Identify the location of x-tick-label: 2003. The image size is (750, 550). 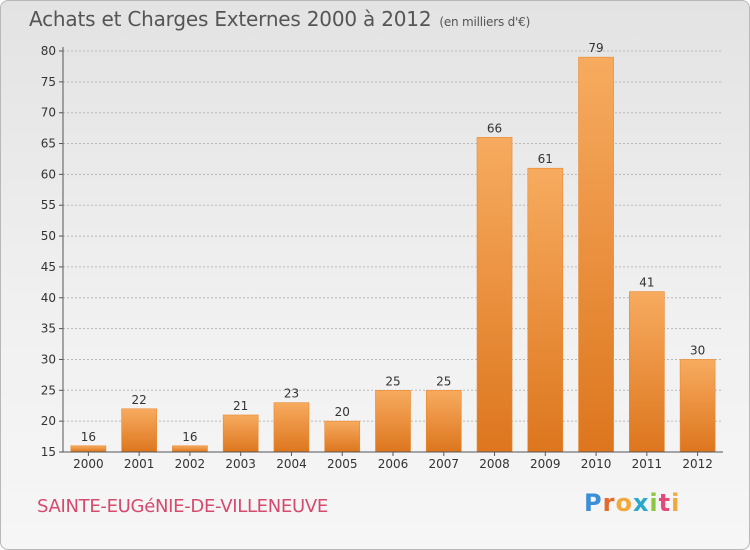
(240, 464).